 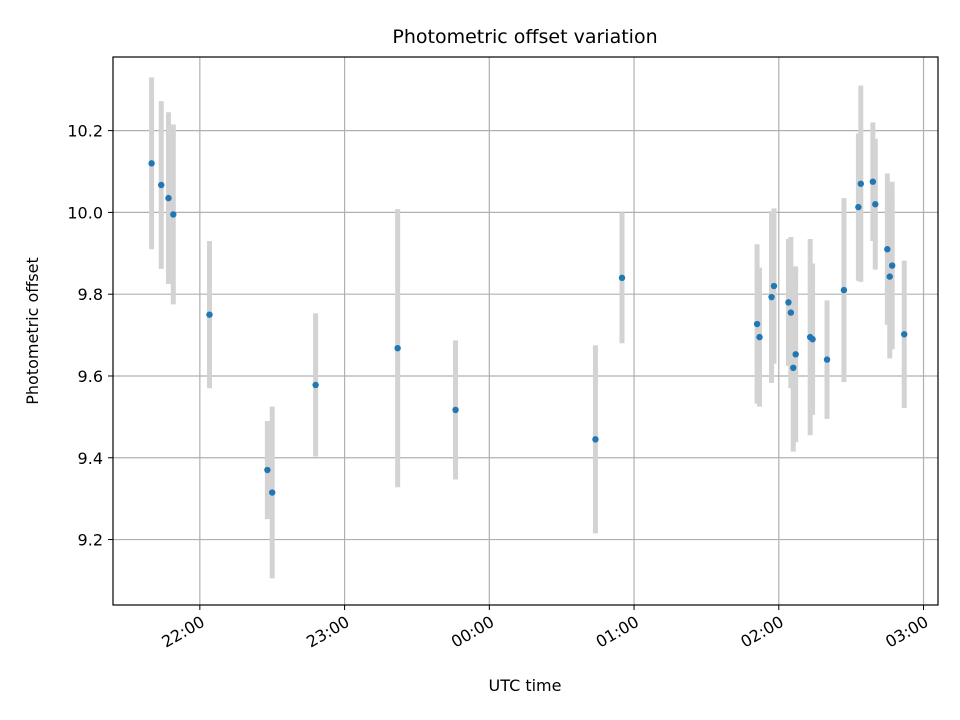 I want to click on y-tick-label: 9.4, so click(x=90, y=458).